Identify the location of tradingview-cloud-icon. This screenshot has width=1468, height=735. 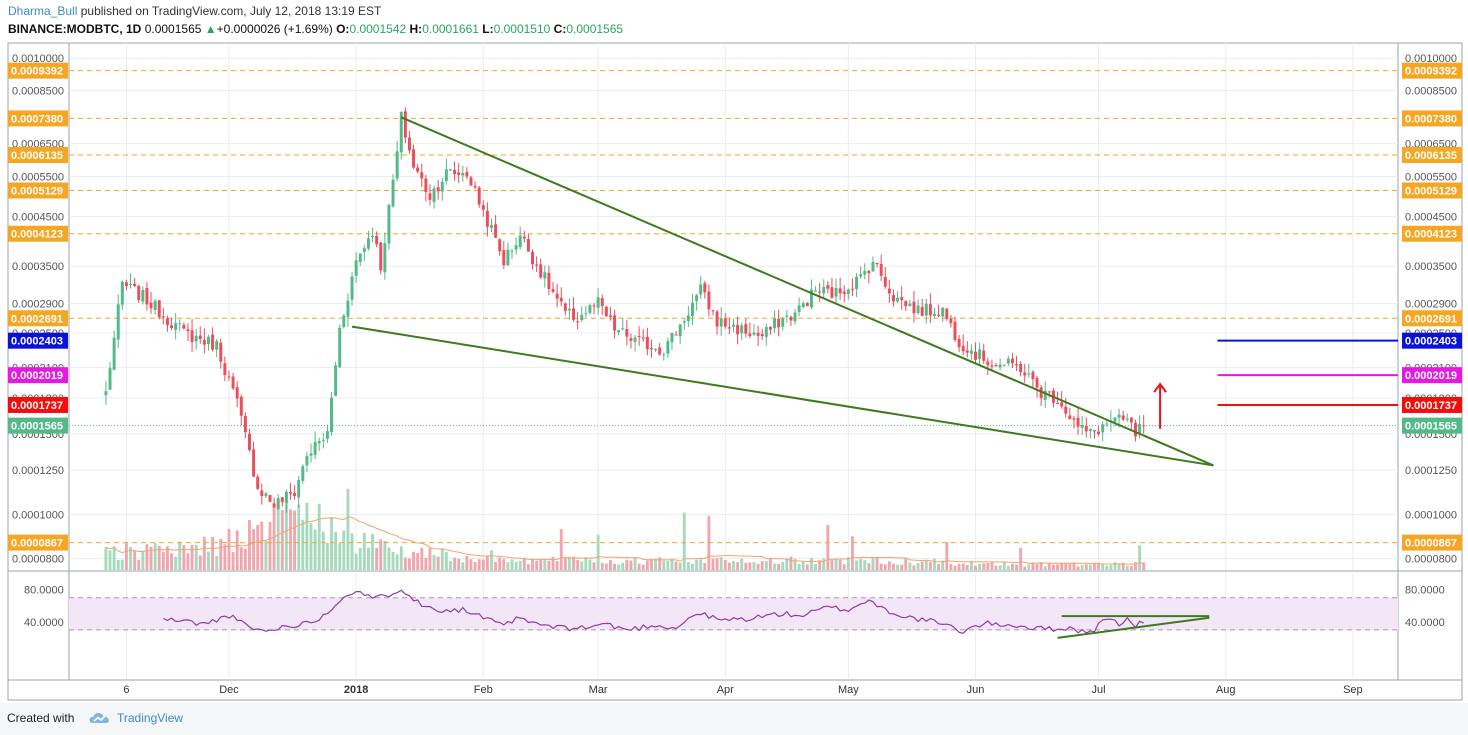
(100, 718).